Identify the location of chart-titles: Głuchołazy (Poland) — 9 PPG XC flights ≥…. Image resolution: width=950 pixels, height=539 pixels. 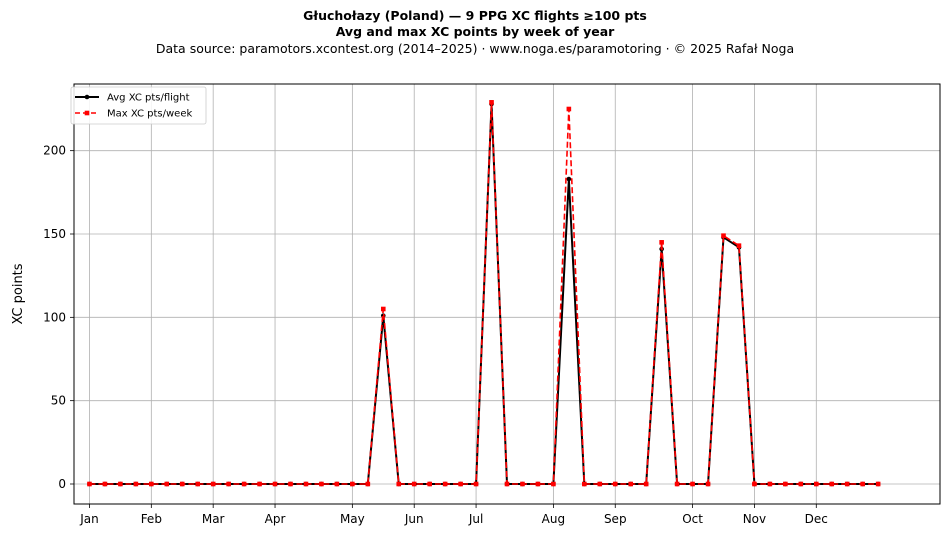
(475, 32).